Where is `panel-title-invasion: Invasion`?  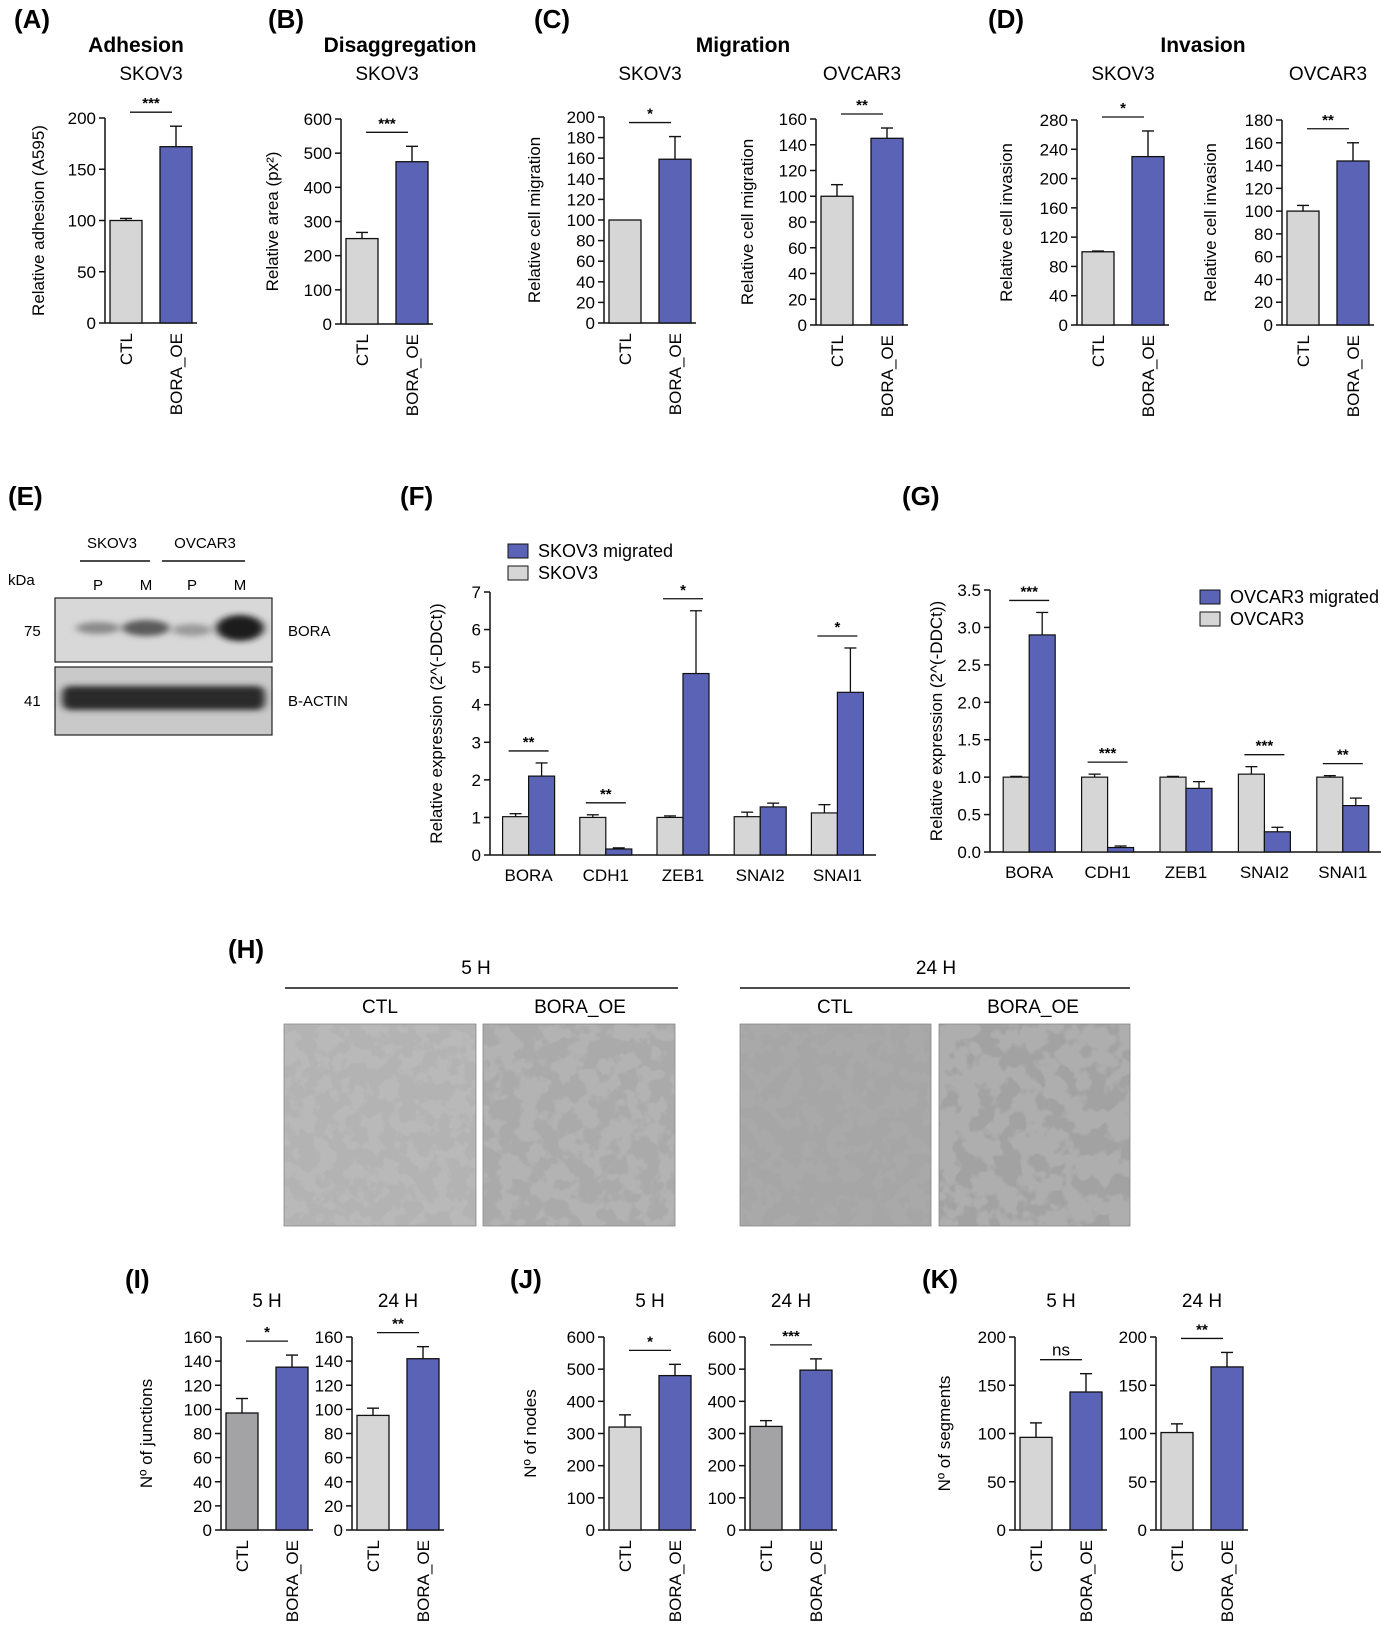
panel-title-invasion: Invasion is located at coordinates (1202, 45).